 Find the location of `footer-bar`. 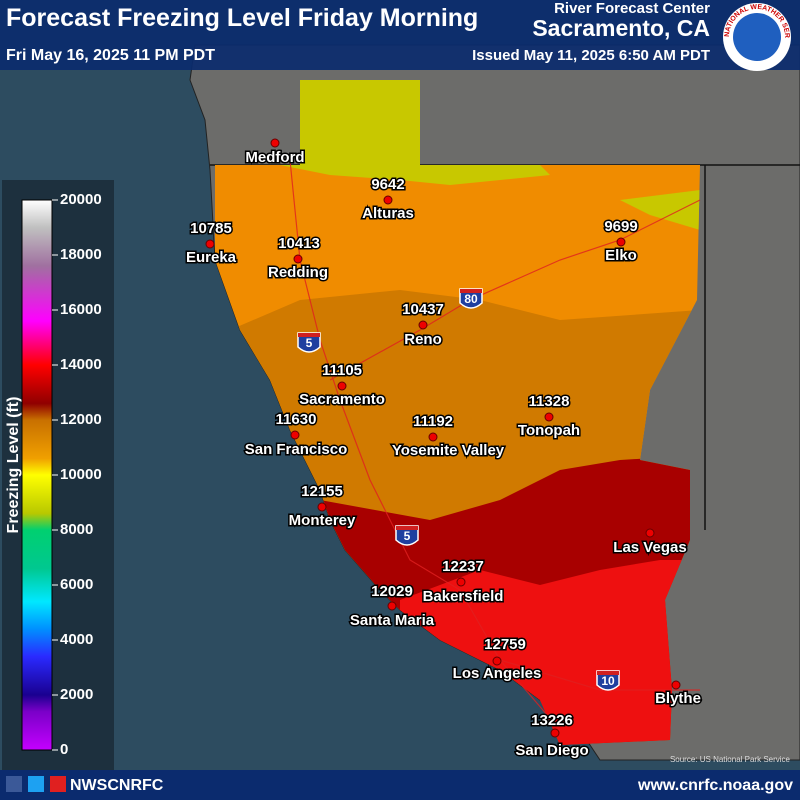

footer-bar is located at coordinates (400, 785).